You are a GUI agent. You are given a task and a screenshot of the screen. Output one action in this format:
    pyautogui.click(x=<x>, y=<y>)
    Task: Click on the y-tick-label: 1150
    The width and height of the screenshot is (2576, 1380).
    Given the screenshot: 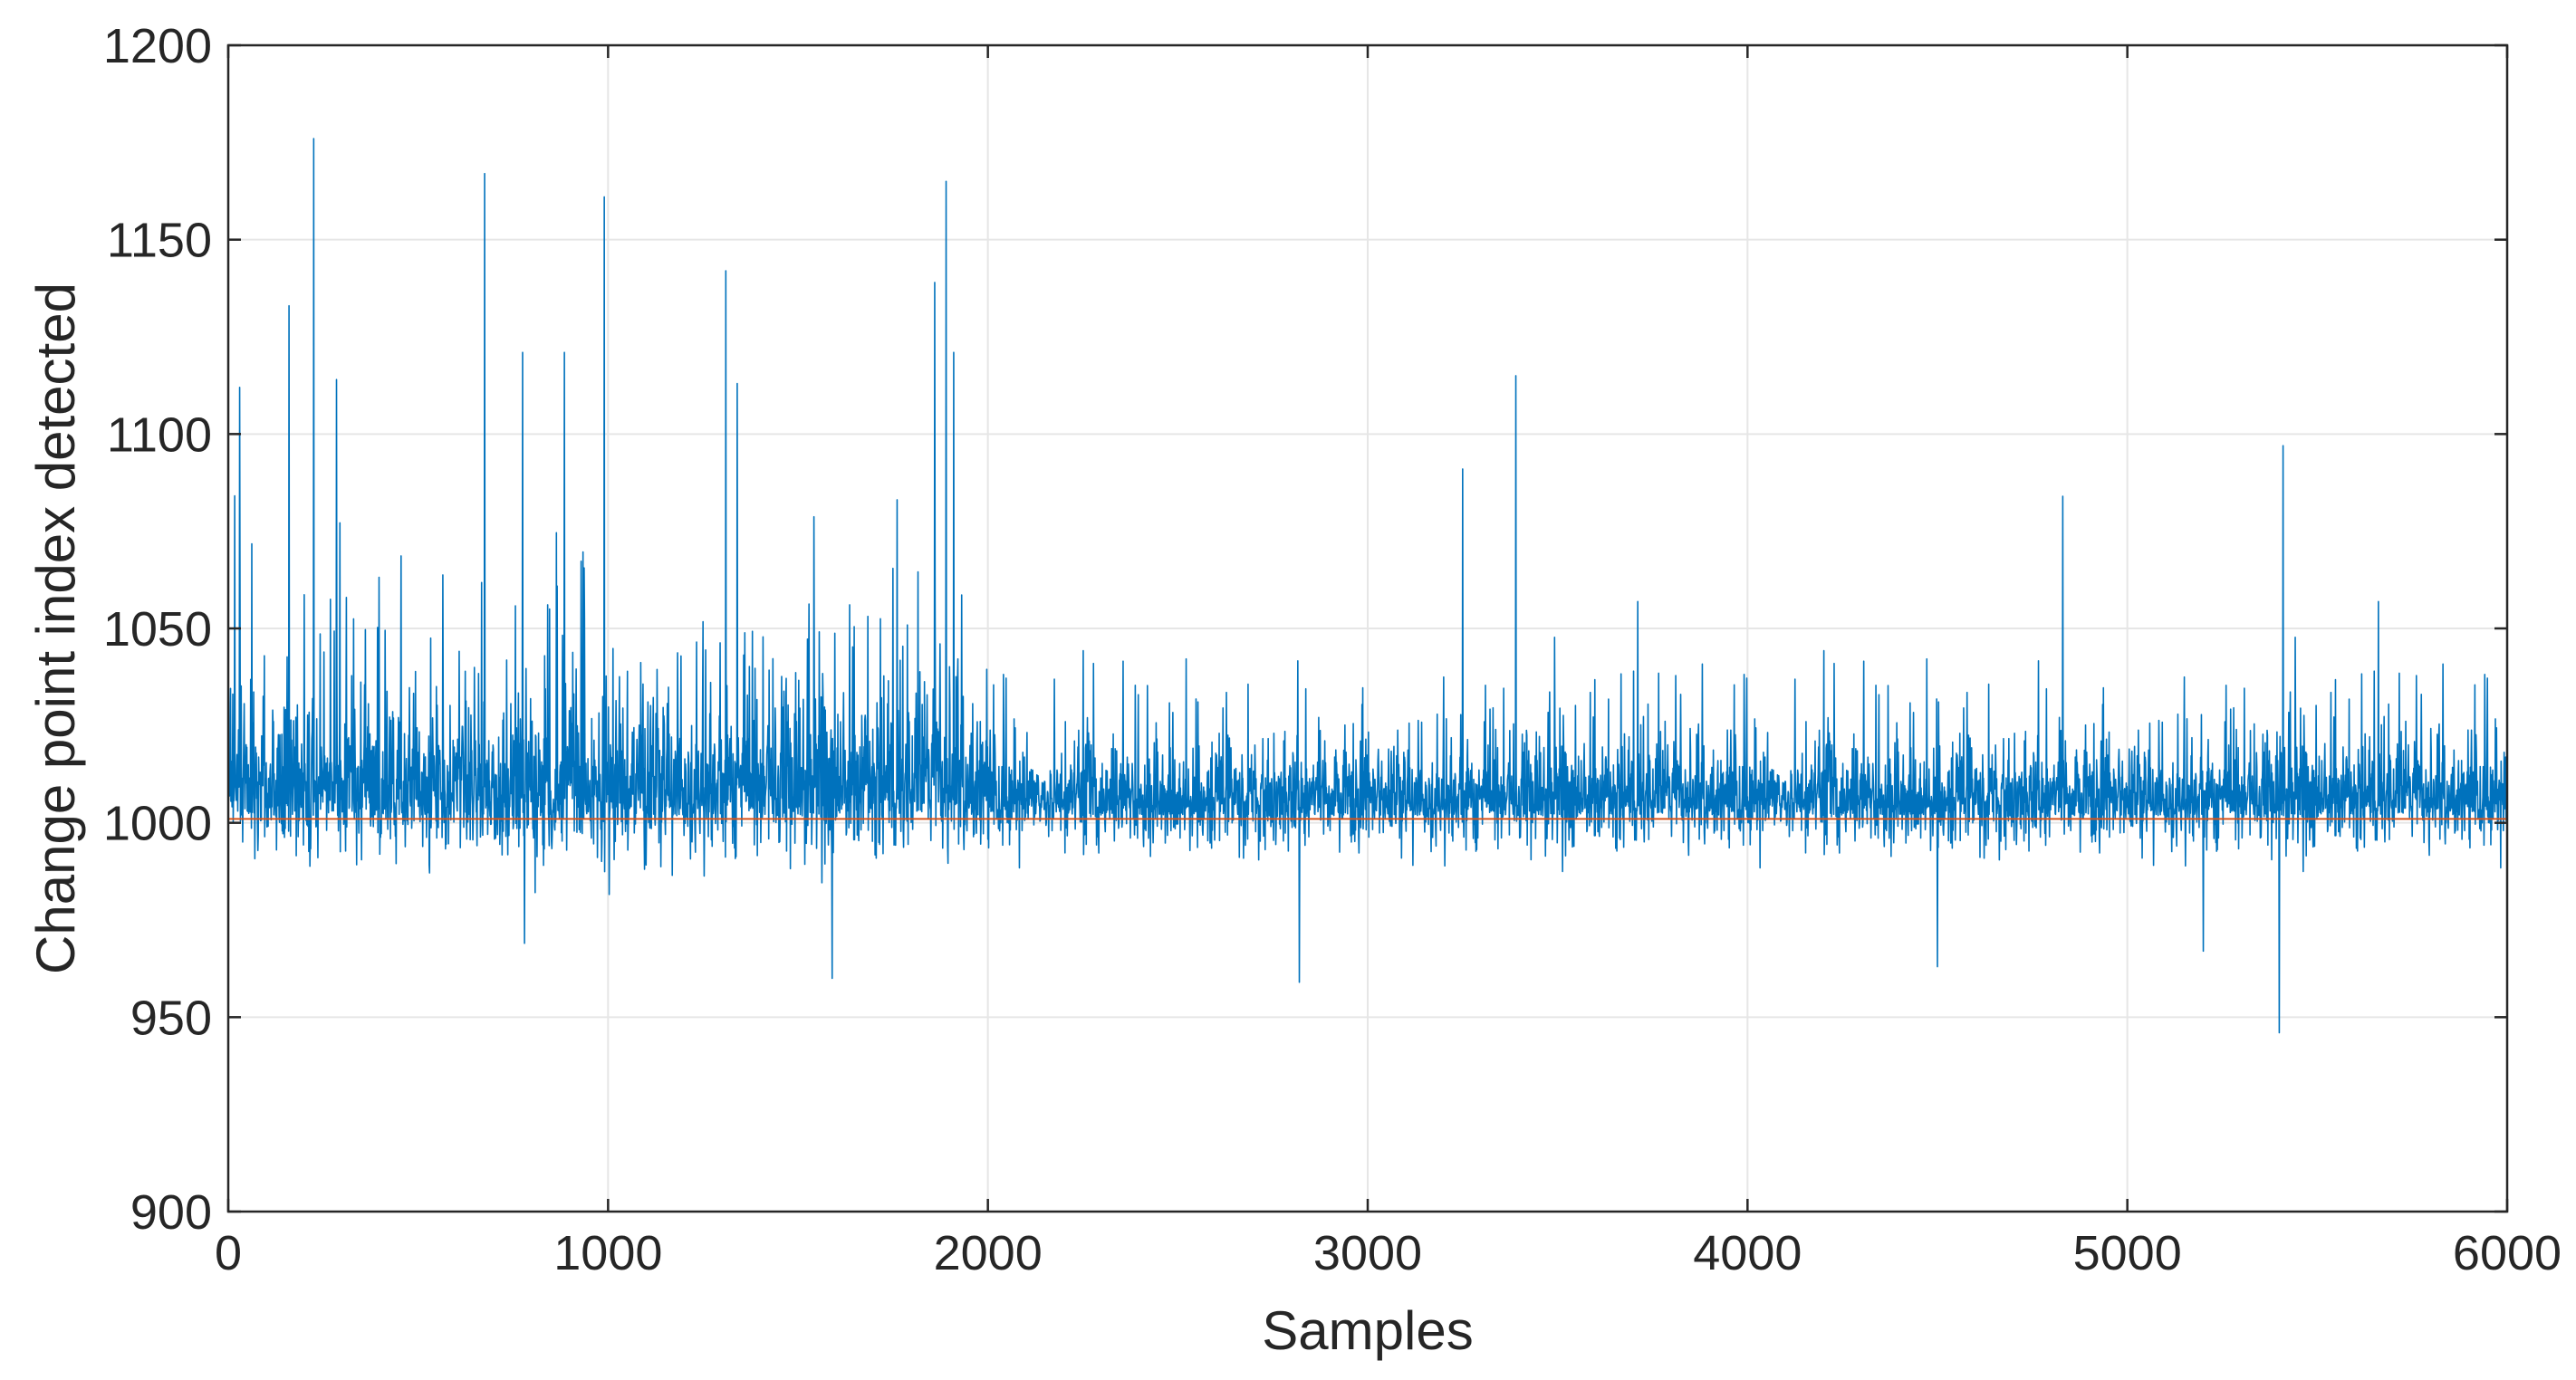 What is the action you would take?
    pyautogui.click(x=159, y=241)
    